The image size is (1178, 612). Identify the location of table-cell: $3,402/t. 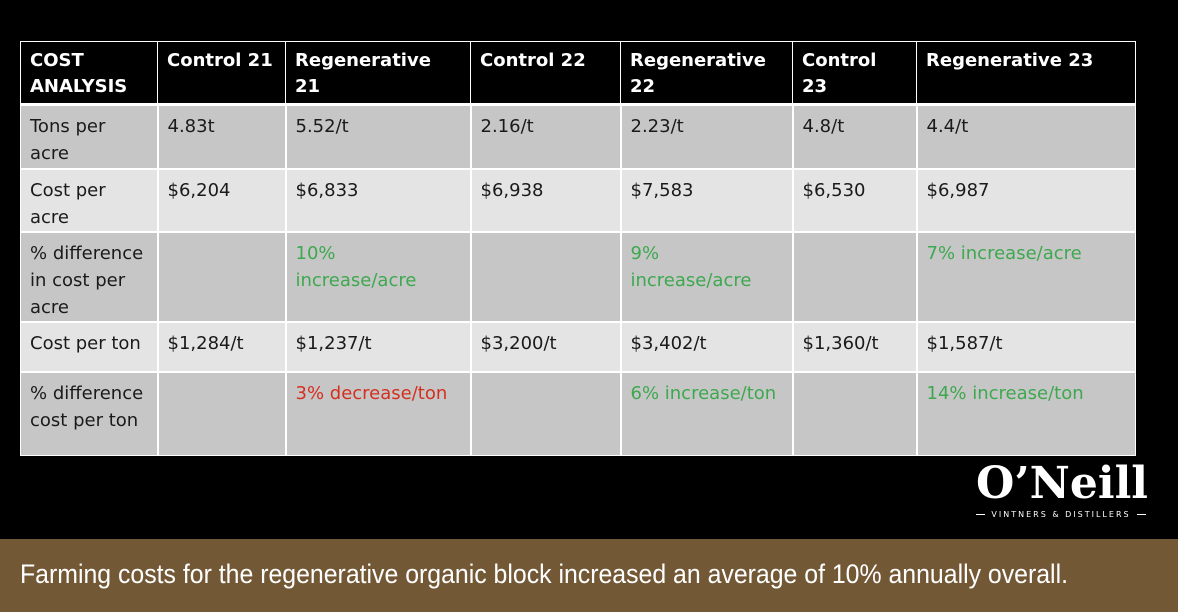
(706, 347).